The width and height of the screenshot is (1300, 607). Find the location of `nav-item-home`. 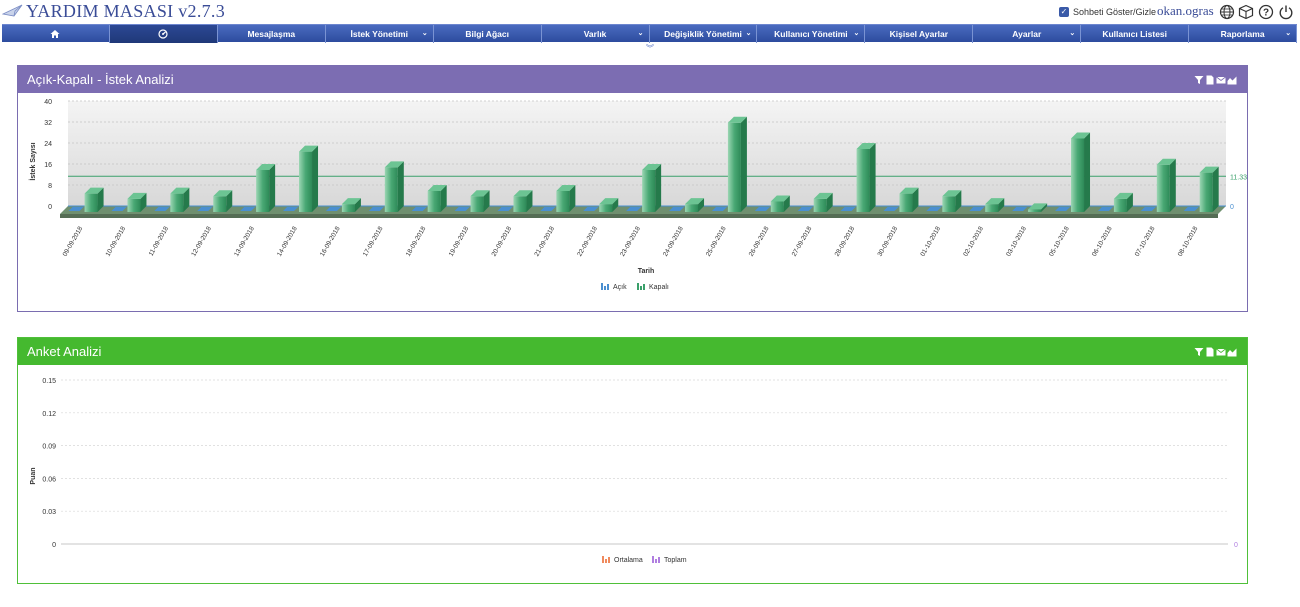

nav-item-home is located at coordinates (56, 34).